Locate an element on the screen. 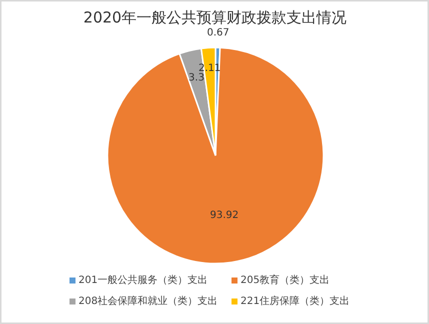 The height and width of the screenshot is (324, 429). legend-label: 205教育（类）支出 is located at coordinates (285, 280).